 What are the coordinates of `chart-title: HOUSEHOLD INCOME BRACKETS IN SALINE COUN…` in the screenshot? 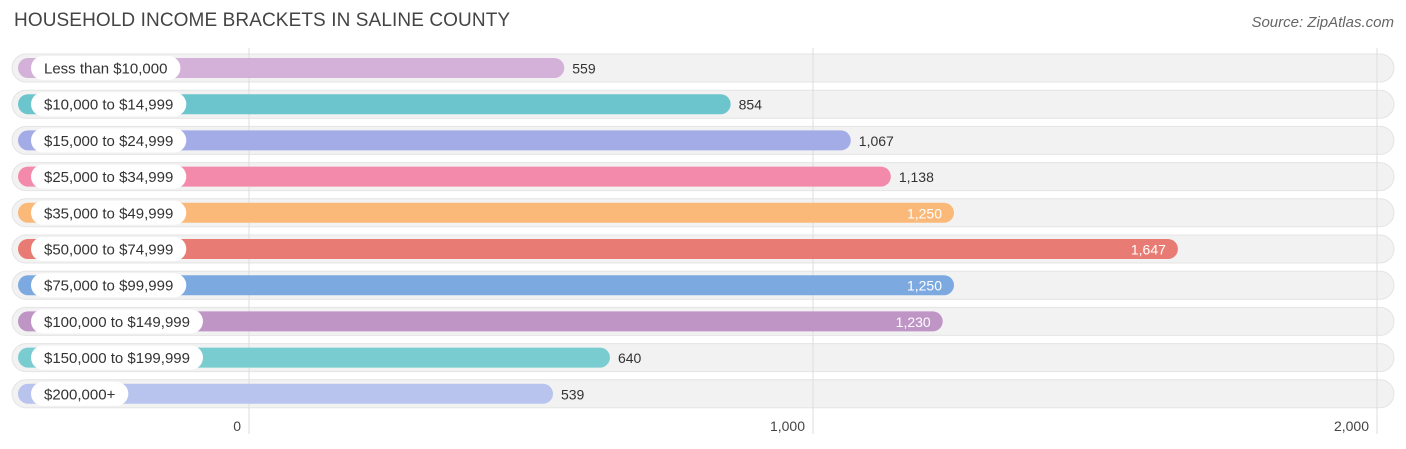 It's located at (262, 20).